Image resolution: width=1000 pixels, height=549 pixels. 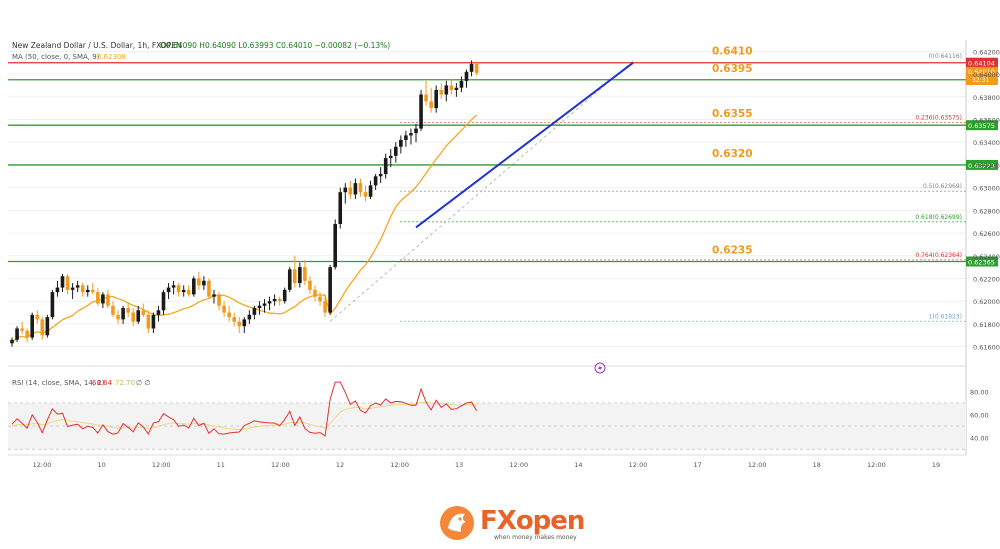 What do you see at coordinates (986, 143) in the screenshot?
I see `price-tick-label: 0.63400` at bounding box center [986, 143].